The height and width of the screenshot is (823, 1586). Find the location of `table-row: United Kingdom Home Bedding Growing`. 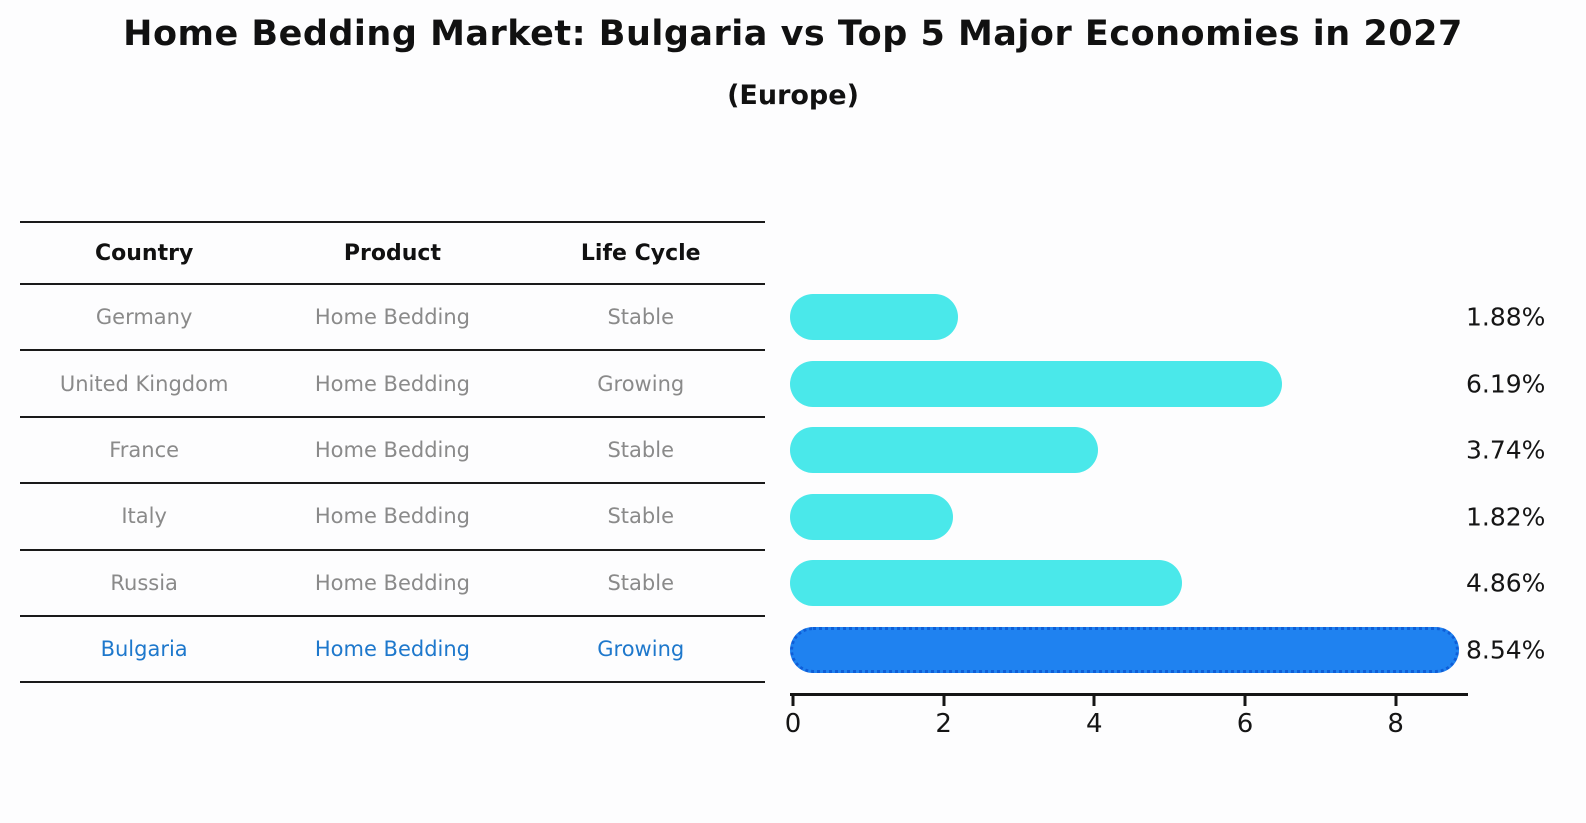

table-row: United Kingdom Home Bedding Growing is located at coordinates (392, 384).